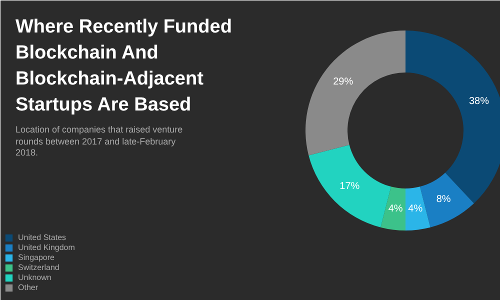 Image resolution: width=500 pixels, height=300 pixels. What do you see at coordinates (350, 186) in the screenshot?
I see `data-label: 17%` at bounding box center [350, 186].